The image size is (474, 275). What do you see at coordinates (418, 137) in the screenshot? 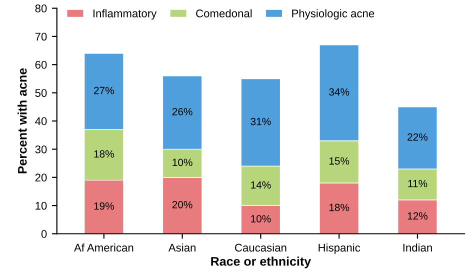
I see `data-label: 22%` at bounding box center [418, 137].